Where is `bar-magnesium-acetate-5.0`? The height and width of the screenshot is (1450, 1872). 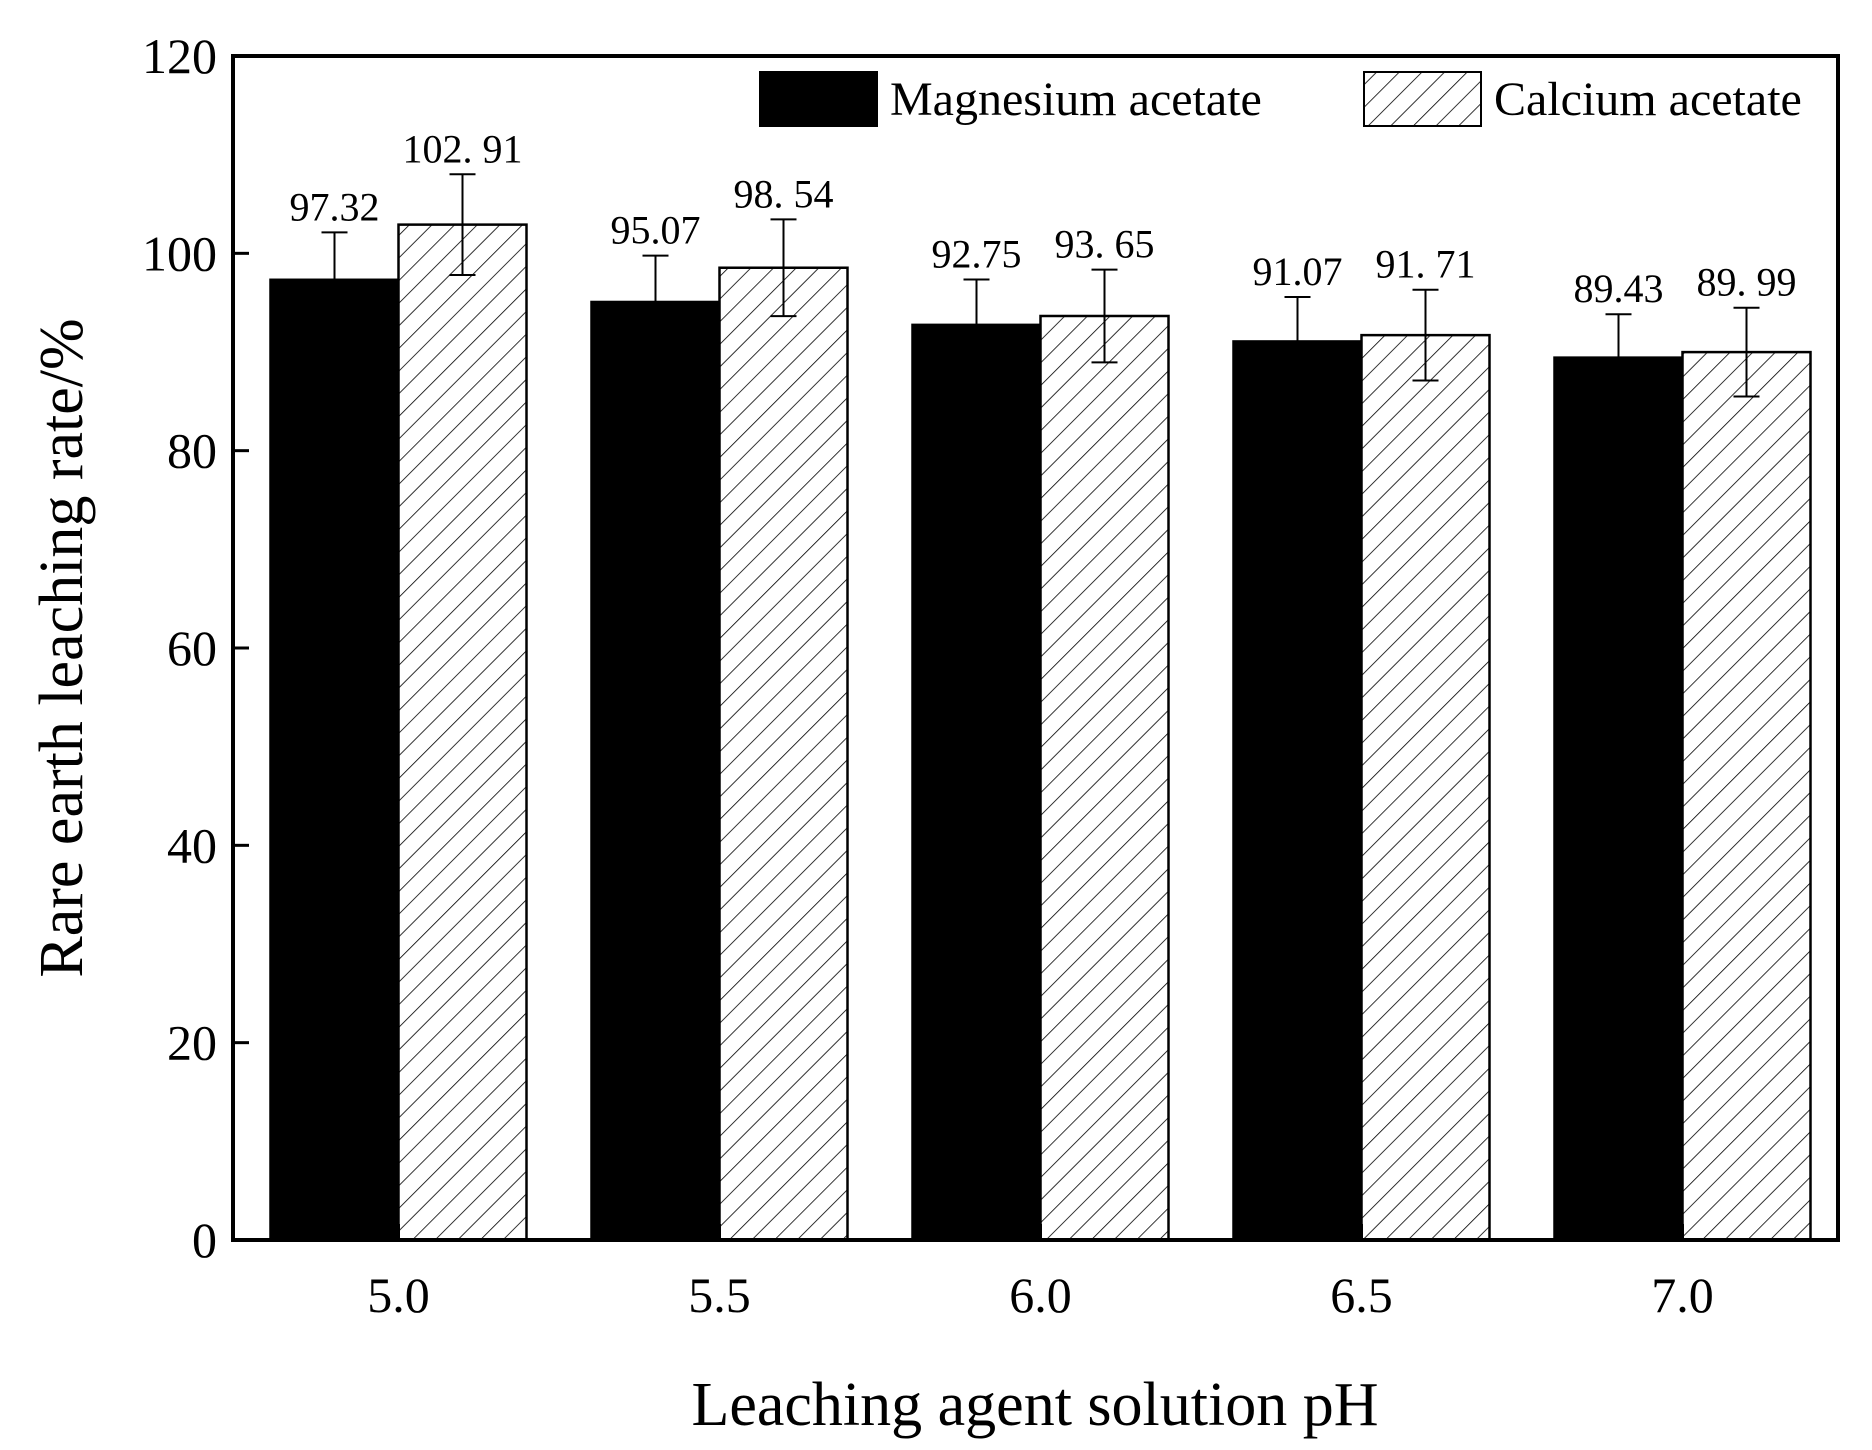 bar-magnesium-acetate-5.0 is located at coordinates (334, 760).